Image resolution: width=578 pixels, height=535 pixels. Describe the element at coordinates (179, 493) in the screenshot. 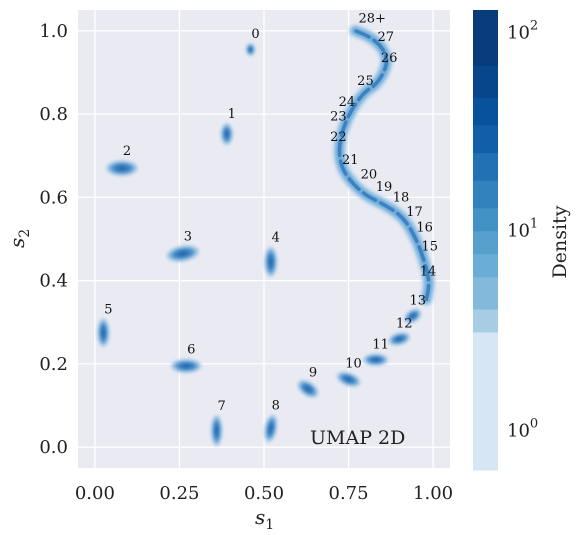

I see `x-tick-label: 0.25` at that location.